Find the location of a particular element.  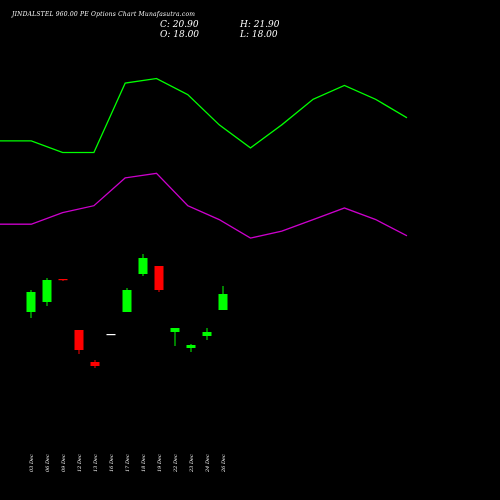

date-label: 06 Dec is located at coordinates (48, 463).